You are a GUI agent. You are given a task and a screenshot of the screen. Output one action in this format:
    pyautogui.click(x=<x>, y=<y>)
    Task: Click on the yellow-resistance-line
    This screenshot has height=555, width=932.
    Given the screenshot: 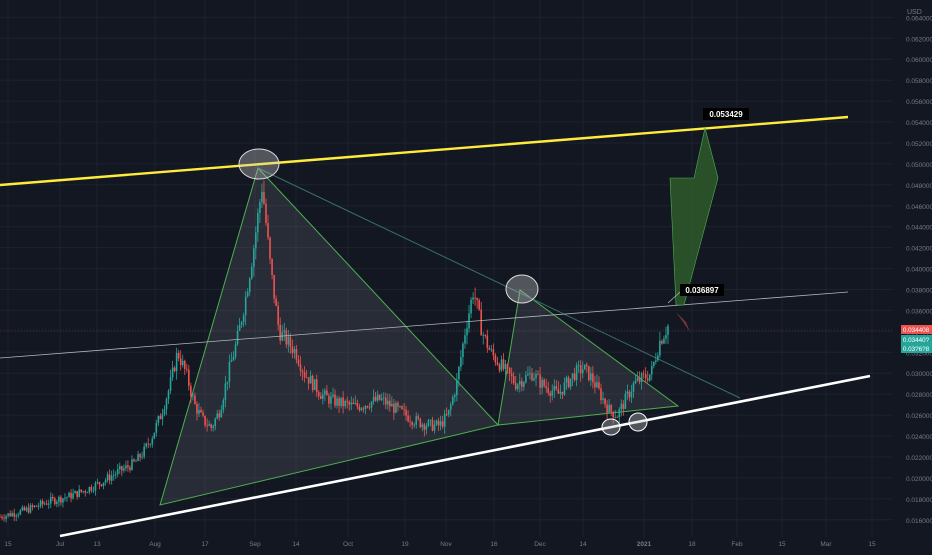 What is the action you would take?
    pyautogui.click(x=424, y=151)
    